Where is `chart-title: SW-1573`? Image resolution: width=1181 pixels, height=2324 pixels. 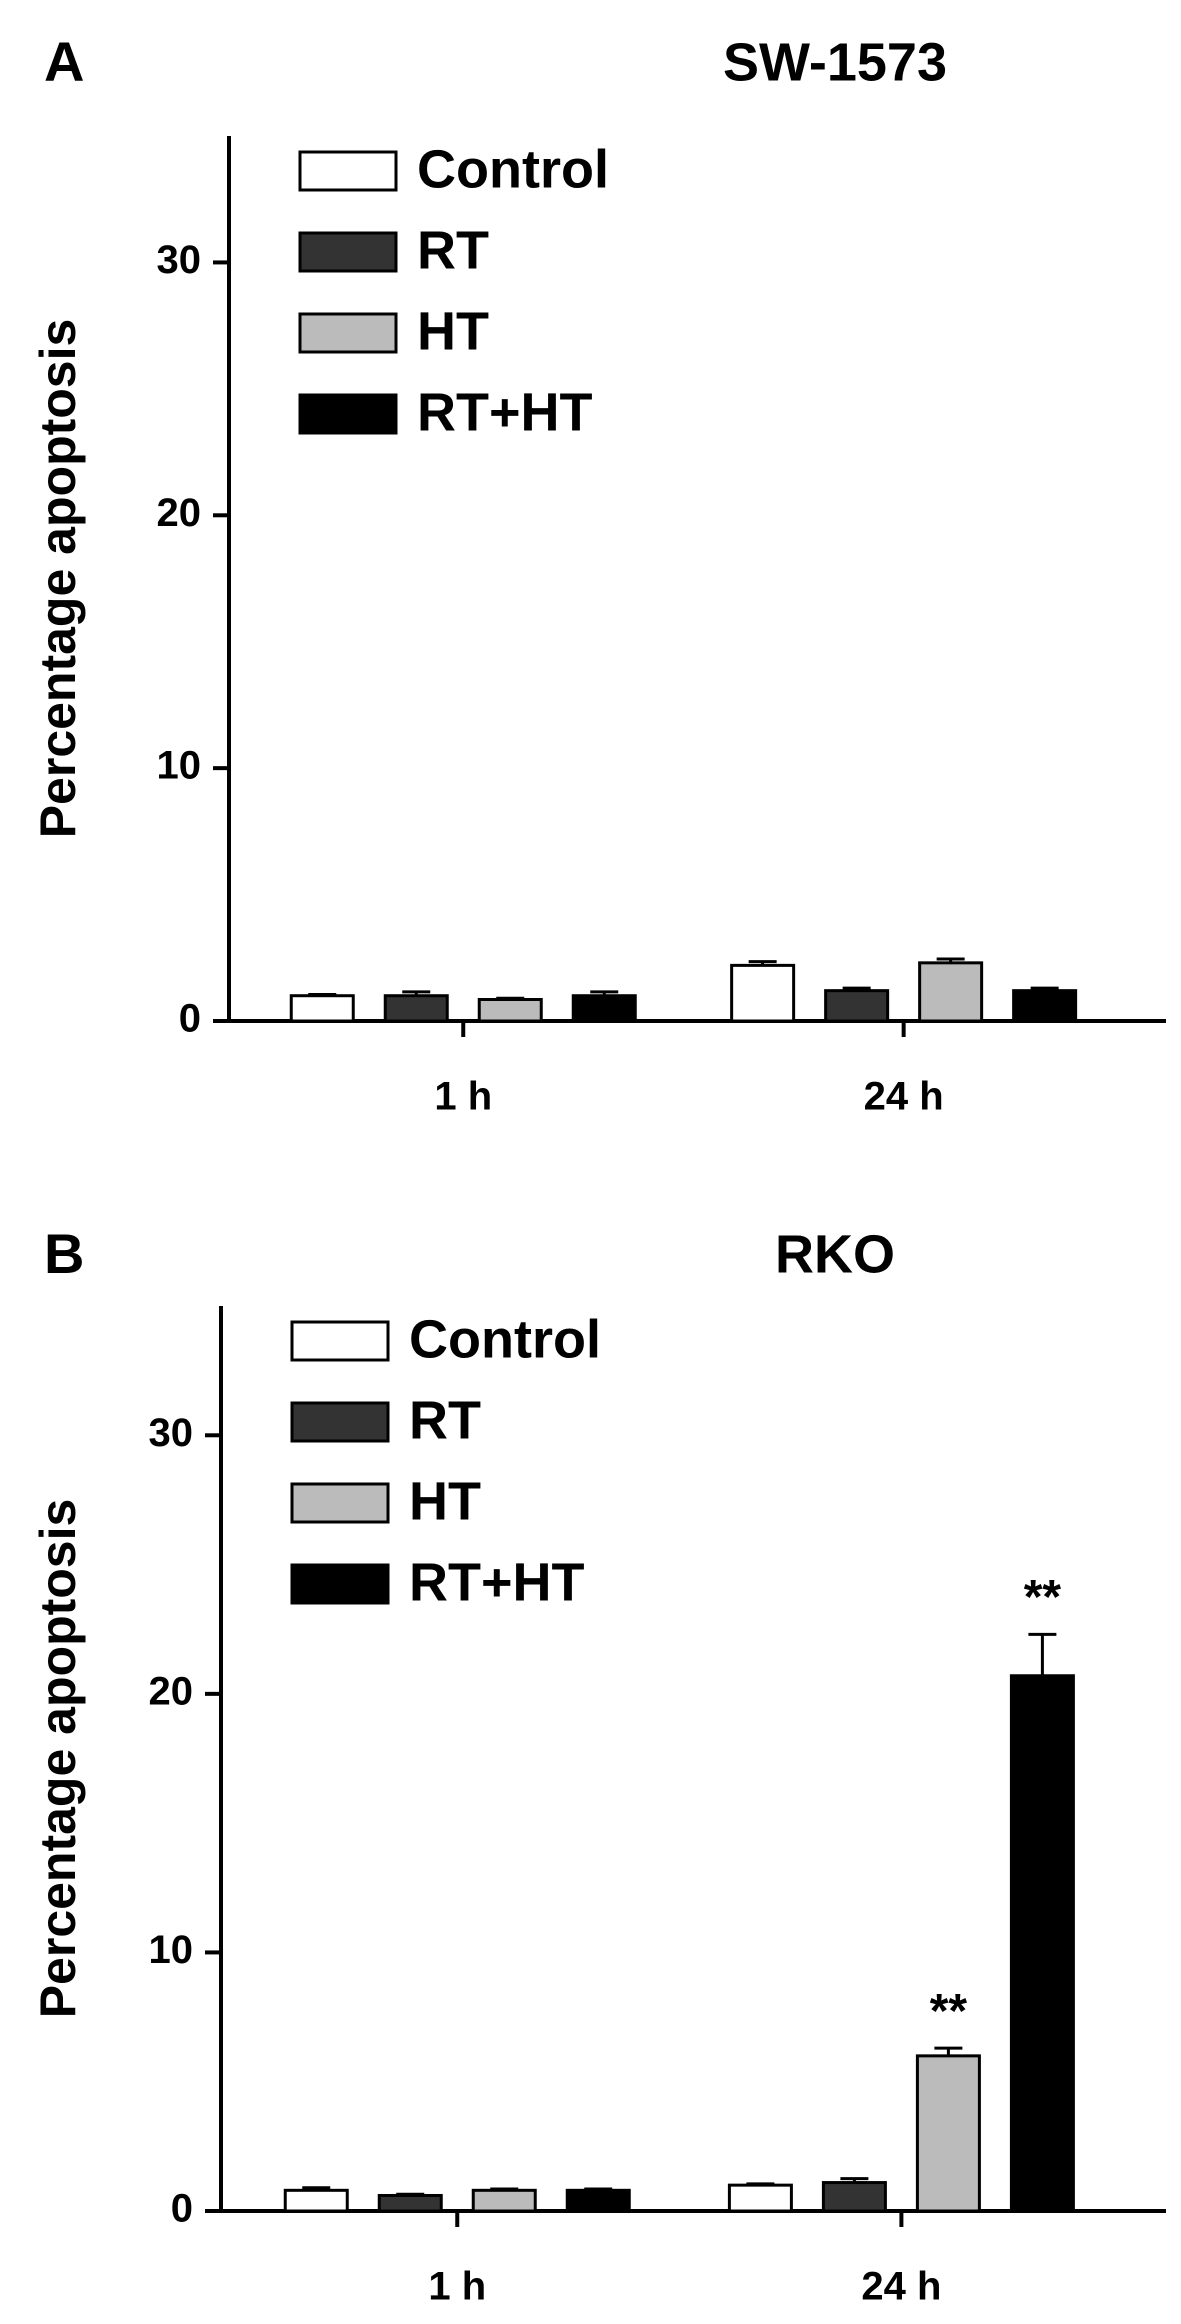 chart-title: SW-1573 is located at coordinates (835, 62).